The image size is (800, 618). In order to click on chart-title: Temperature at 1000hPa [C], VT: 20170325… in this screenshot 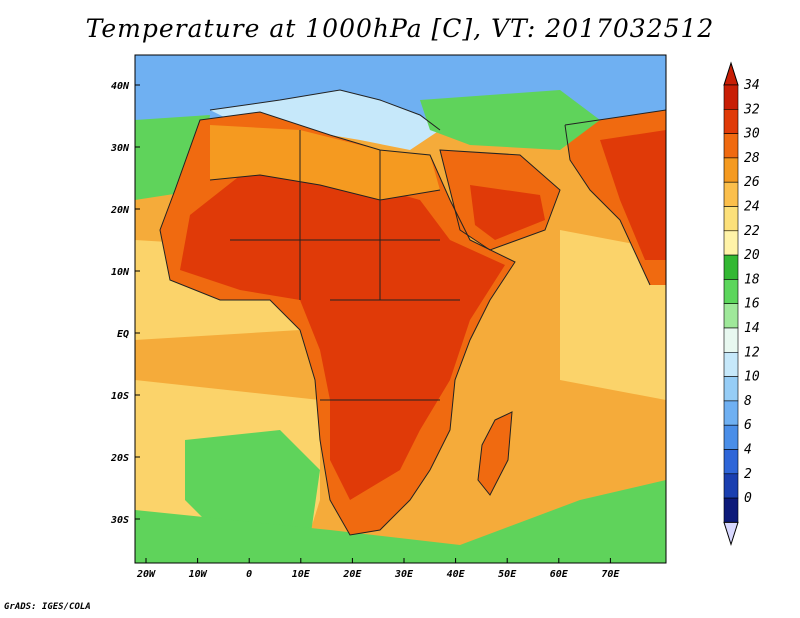, I will do `click(400, 28)`.